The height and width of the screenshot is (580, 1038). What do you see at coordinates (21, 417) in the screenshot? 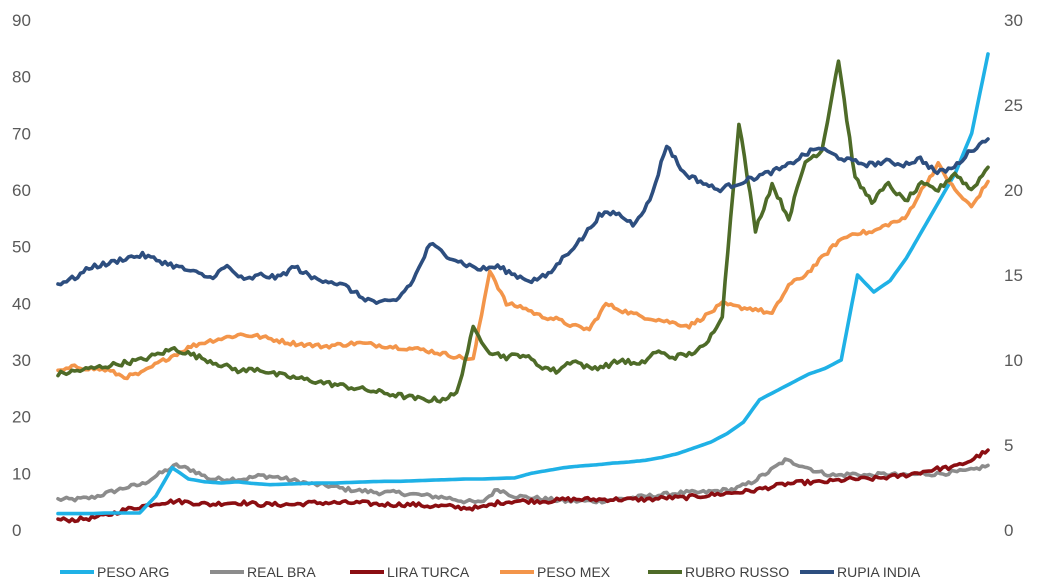
I see `y-left-tick-label: 20` at bounding box center [21, 417].